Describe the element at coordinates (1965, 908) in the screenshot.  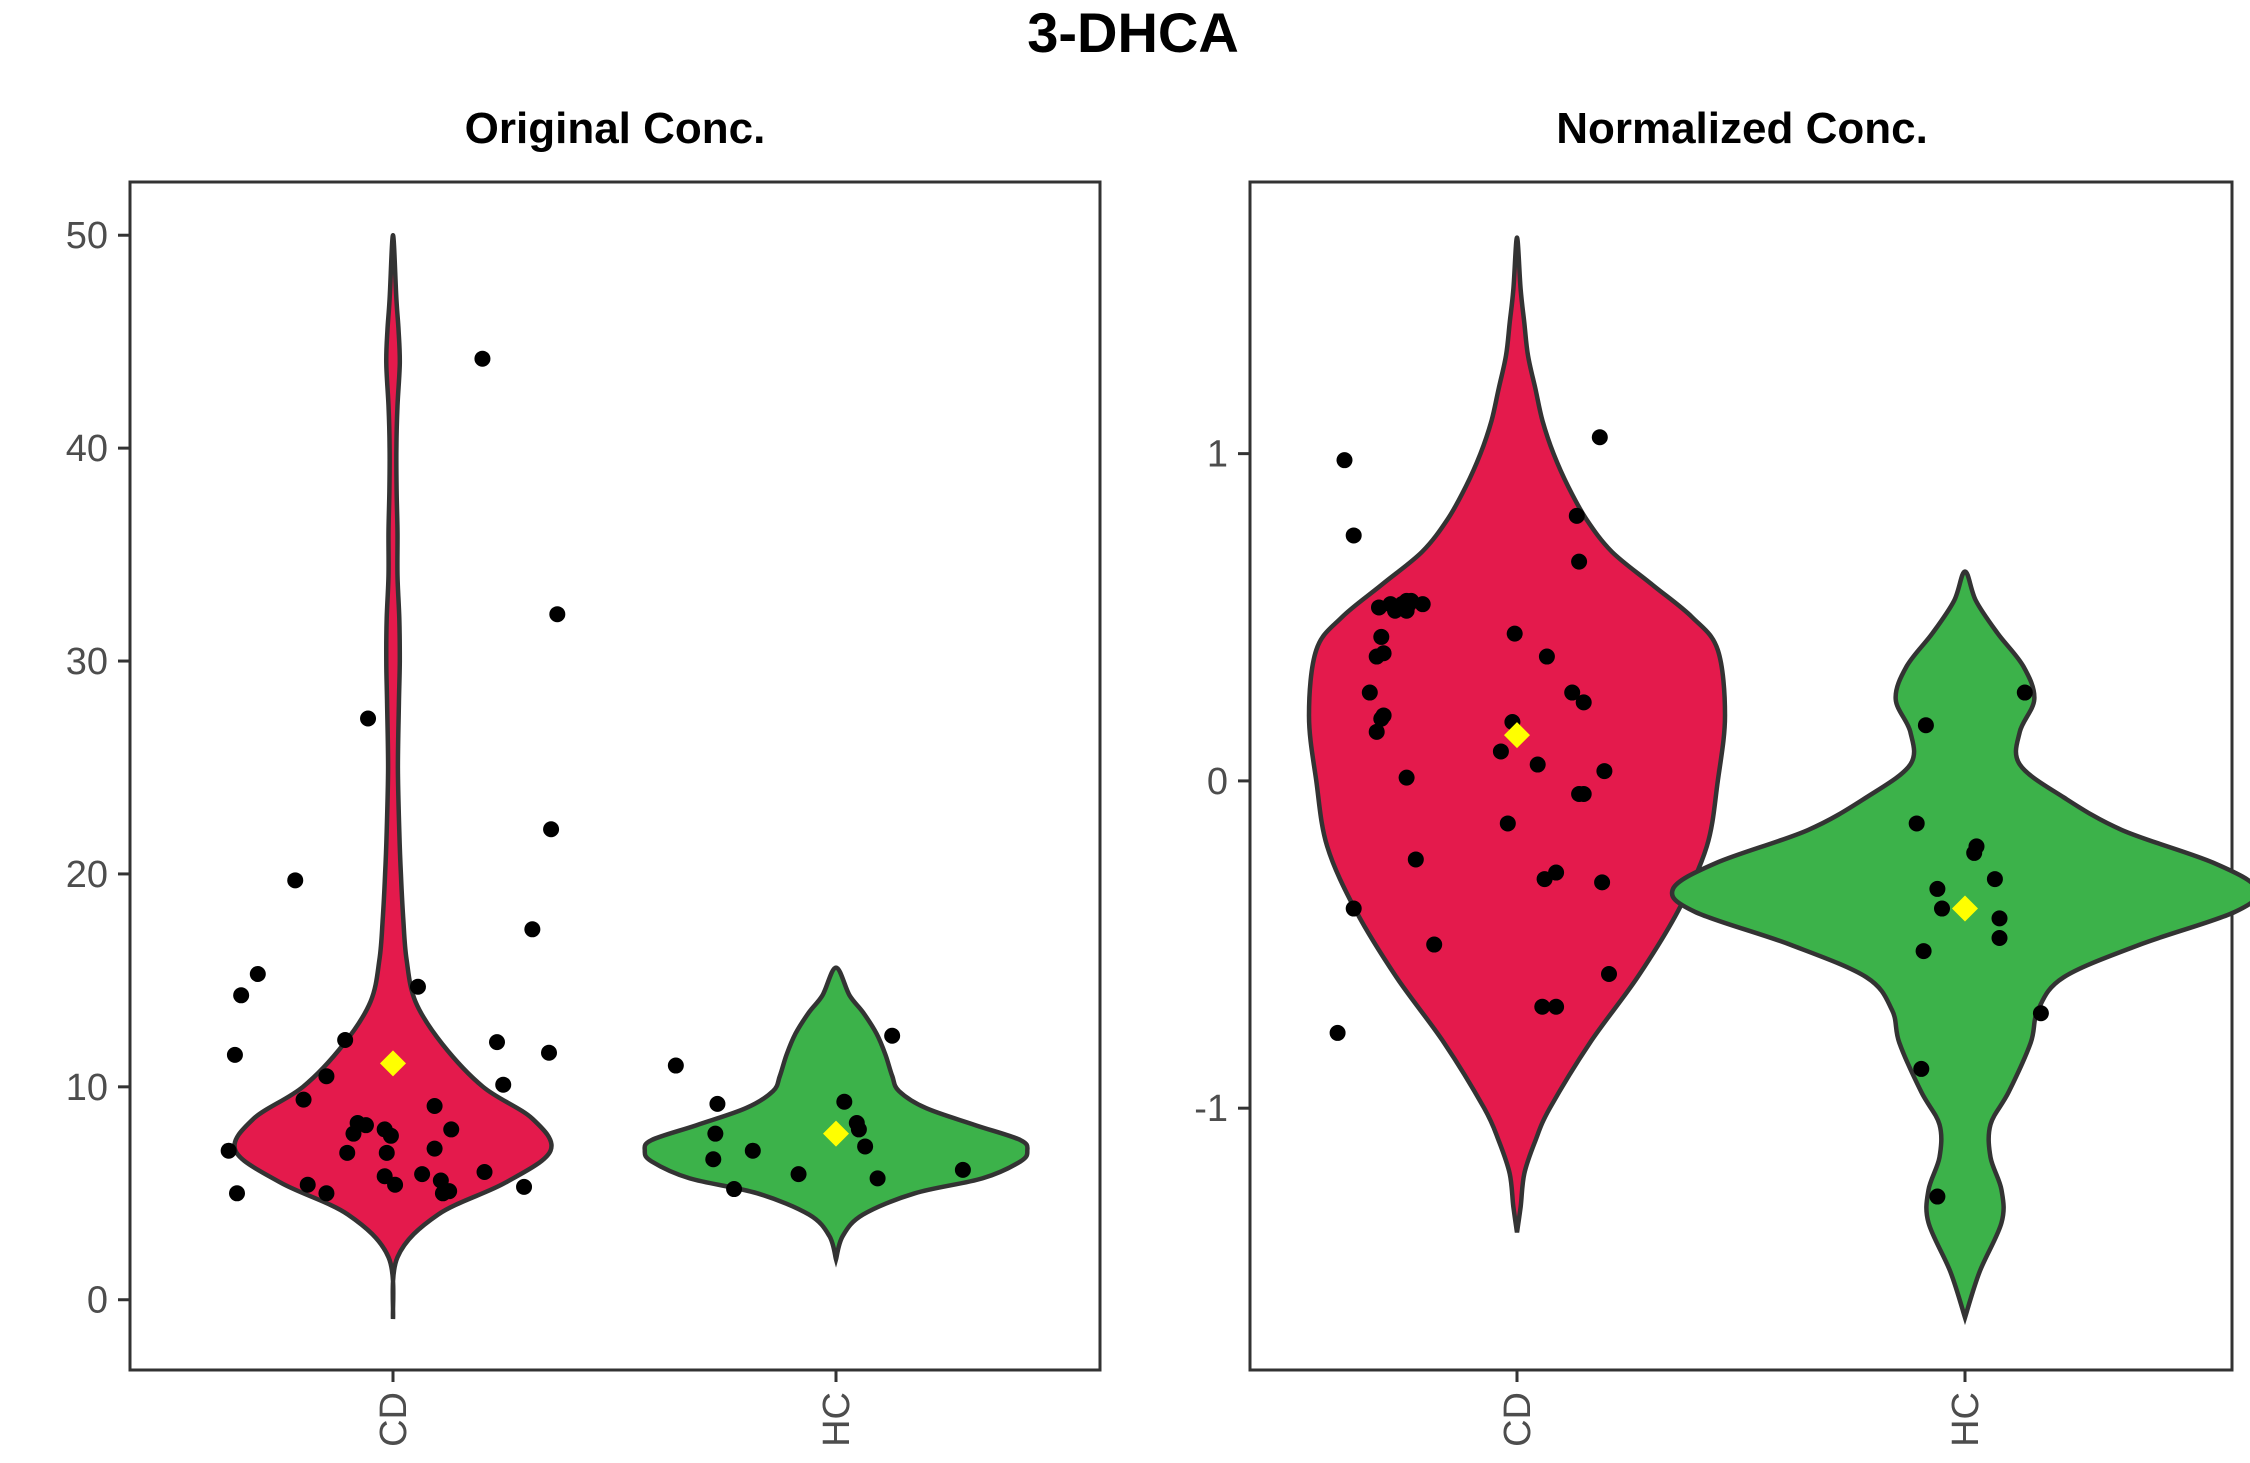
I see `mean-marker-hc` at that location.